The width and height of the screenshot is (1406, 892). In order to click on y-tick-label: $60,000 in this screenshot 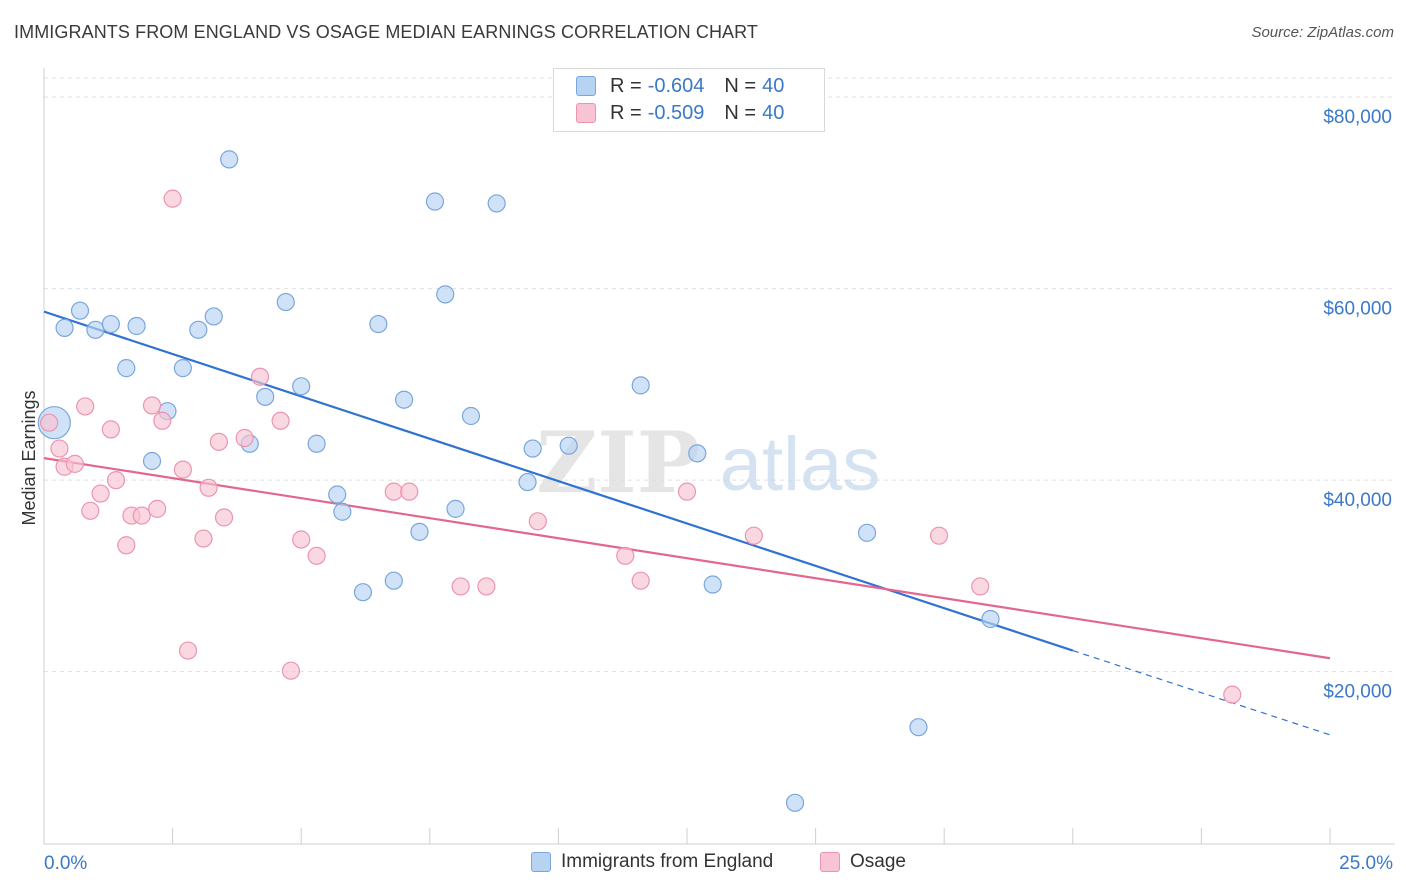, I will do `click(1357, 309)`.